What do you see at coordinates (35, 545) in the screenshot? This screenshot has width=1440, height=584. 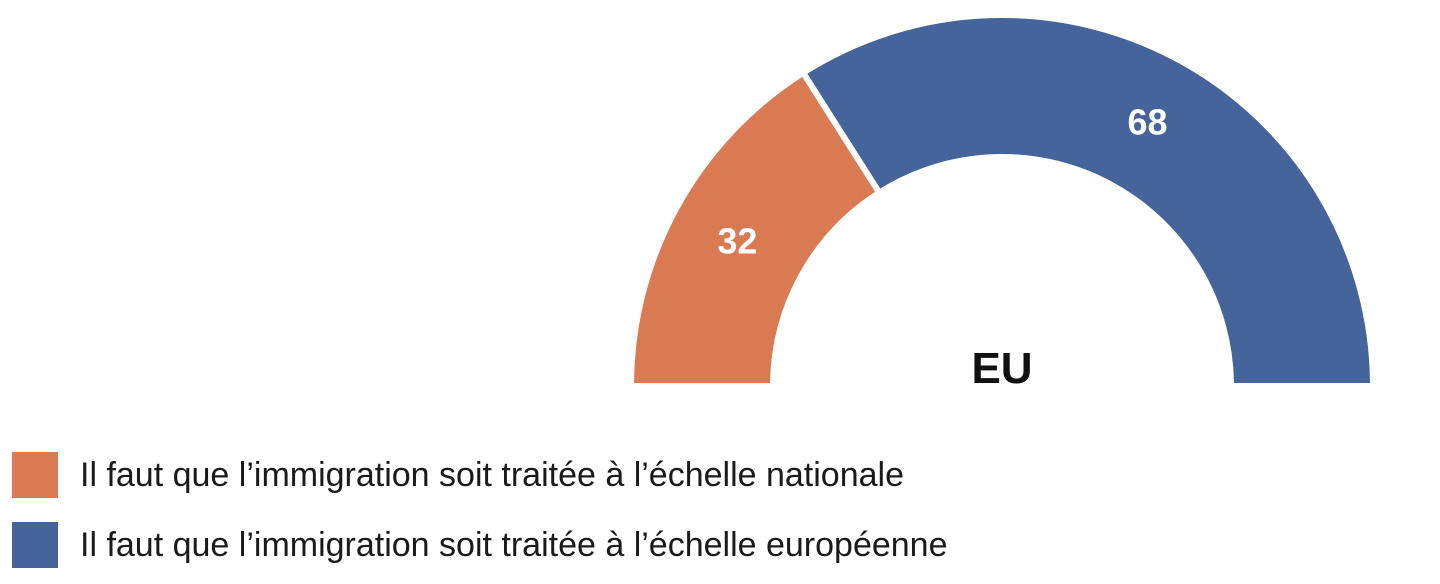 I see `legend-swatch-european` at bounding box center [35, 545].